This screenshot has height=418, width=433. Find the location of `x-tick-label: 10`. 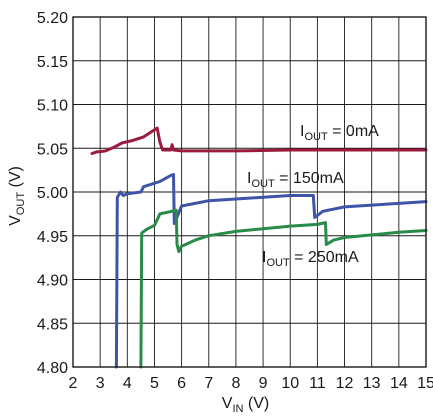

x-tick-label: 10 is located at coordinates (290, 383).